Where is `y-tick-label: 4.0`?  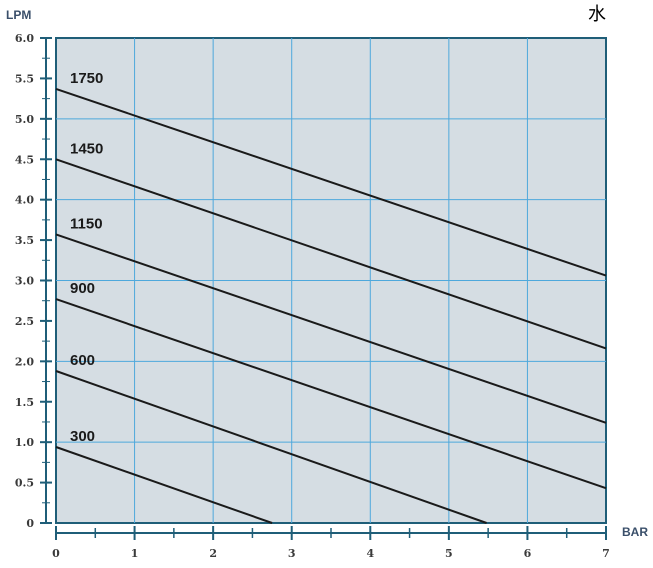 y-tick-label: 4.0 is located at coordinates (24, 200).